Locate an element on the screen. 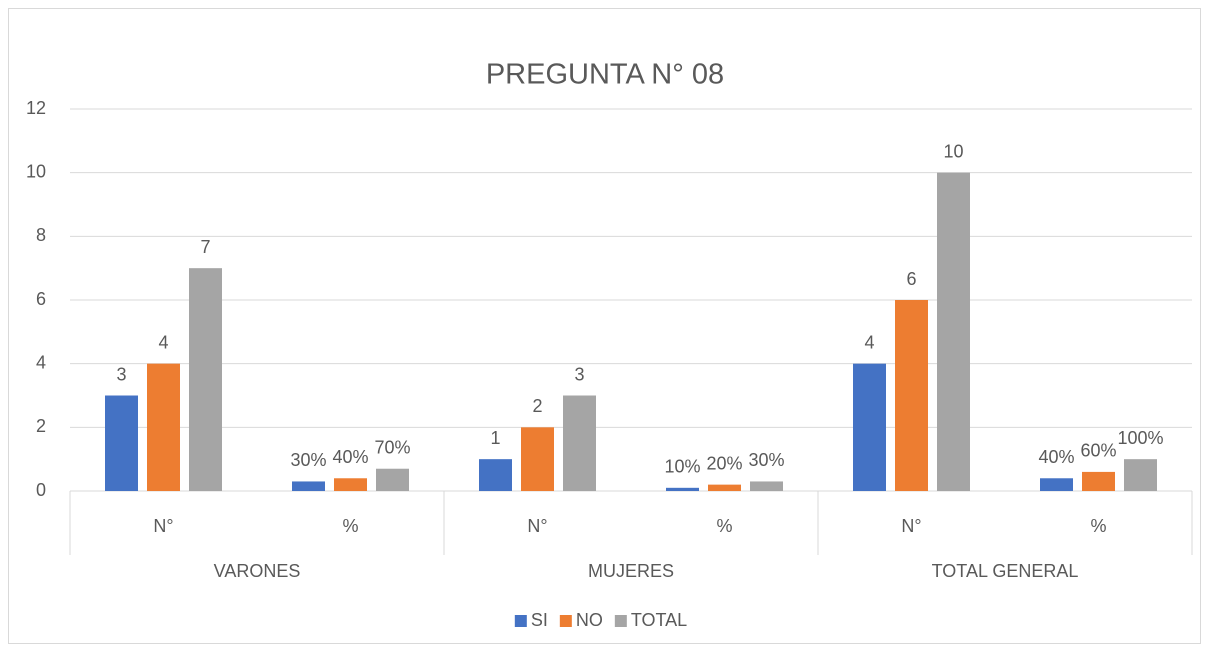  data-label: 1 is located at coordinates (495, 438).